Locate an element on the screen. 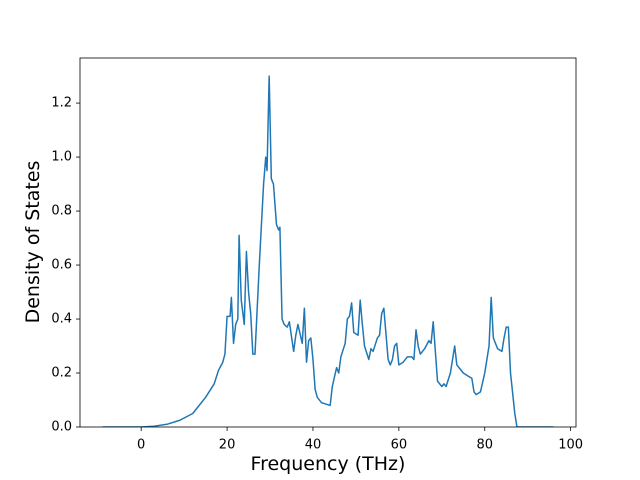  x-tick-label: 60 is located at coordinates (399, 445).